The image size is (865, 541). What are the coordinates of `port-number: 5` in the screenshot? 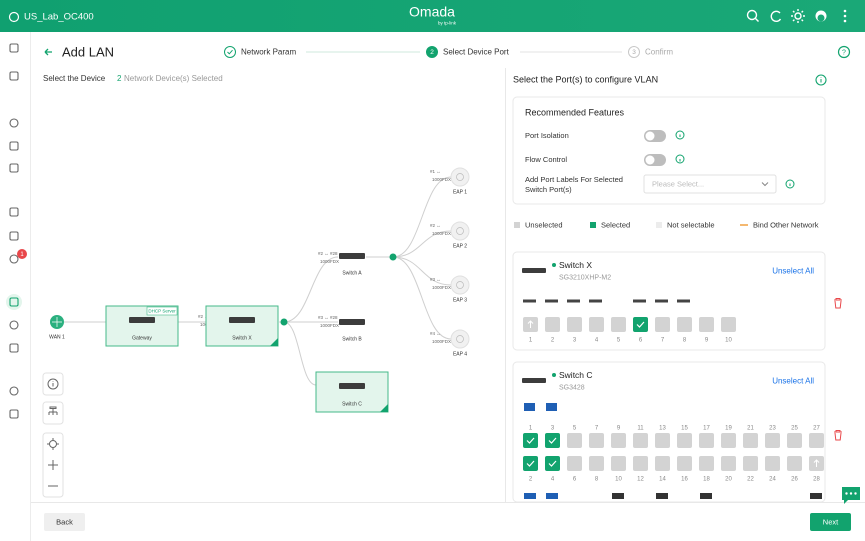 It's located at (619, 341).